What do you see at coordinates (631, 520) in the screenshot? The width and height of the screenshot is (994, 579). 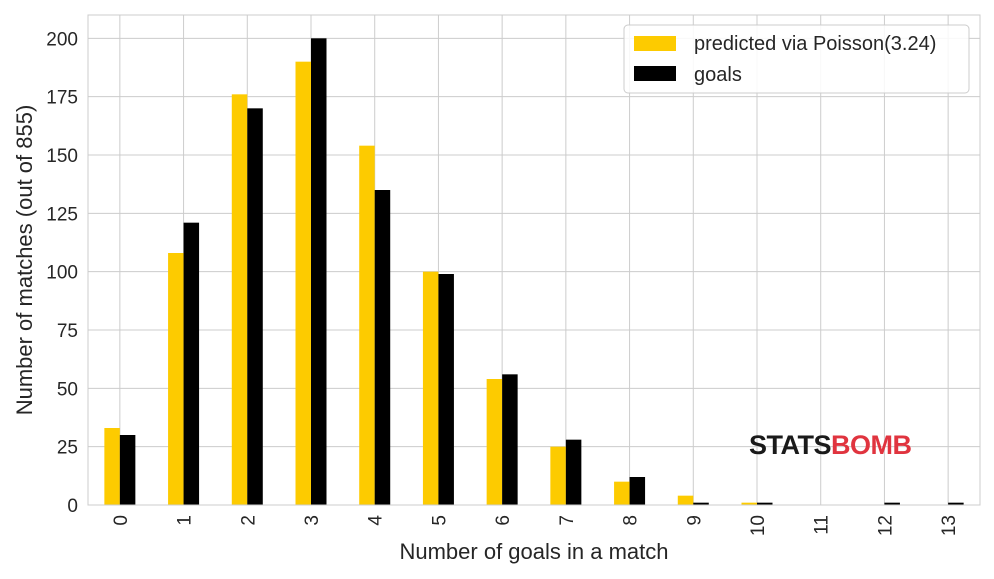 I see `x-tick-label: 8` at bounding box center [631, 520].